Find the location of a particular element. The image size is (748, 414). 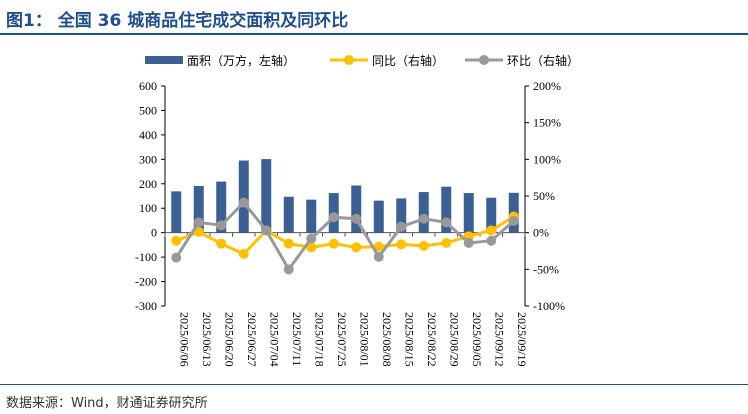

left-tick-label: 400 is located at coordinates (148, 135).